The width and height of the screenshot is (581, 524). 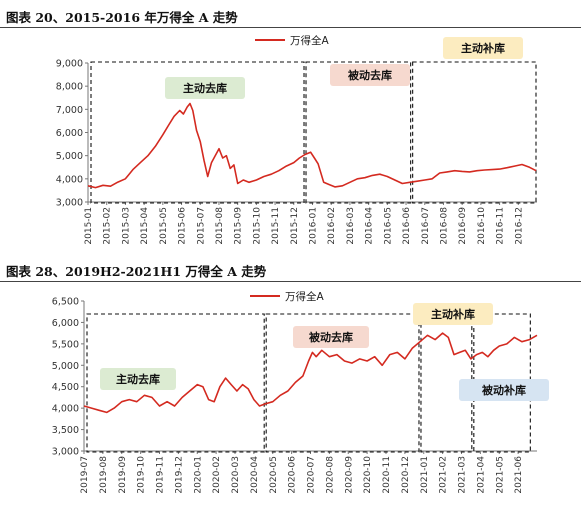 What do you see at coordinates (104, 475) in the screenshot?
I see `x-tick-label: 2019-08` at bounding box center [104, 475].